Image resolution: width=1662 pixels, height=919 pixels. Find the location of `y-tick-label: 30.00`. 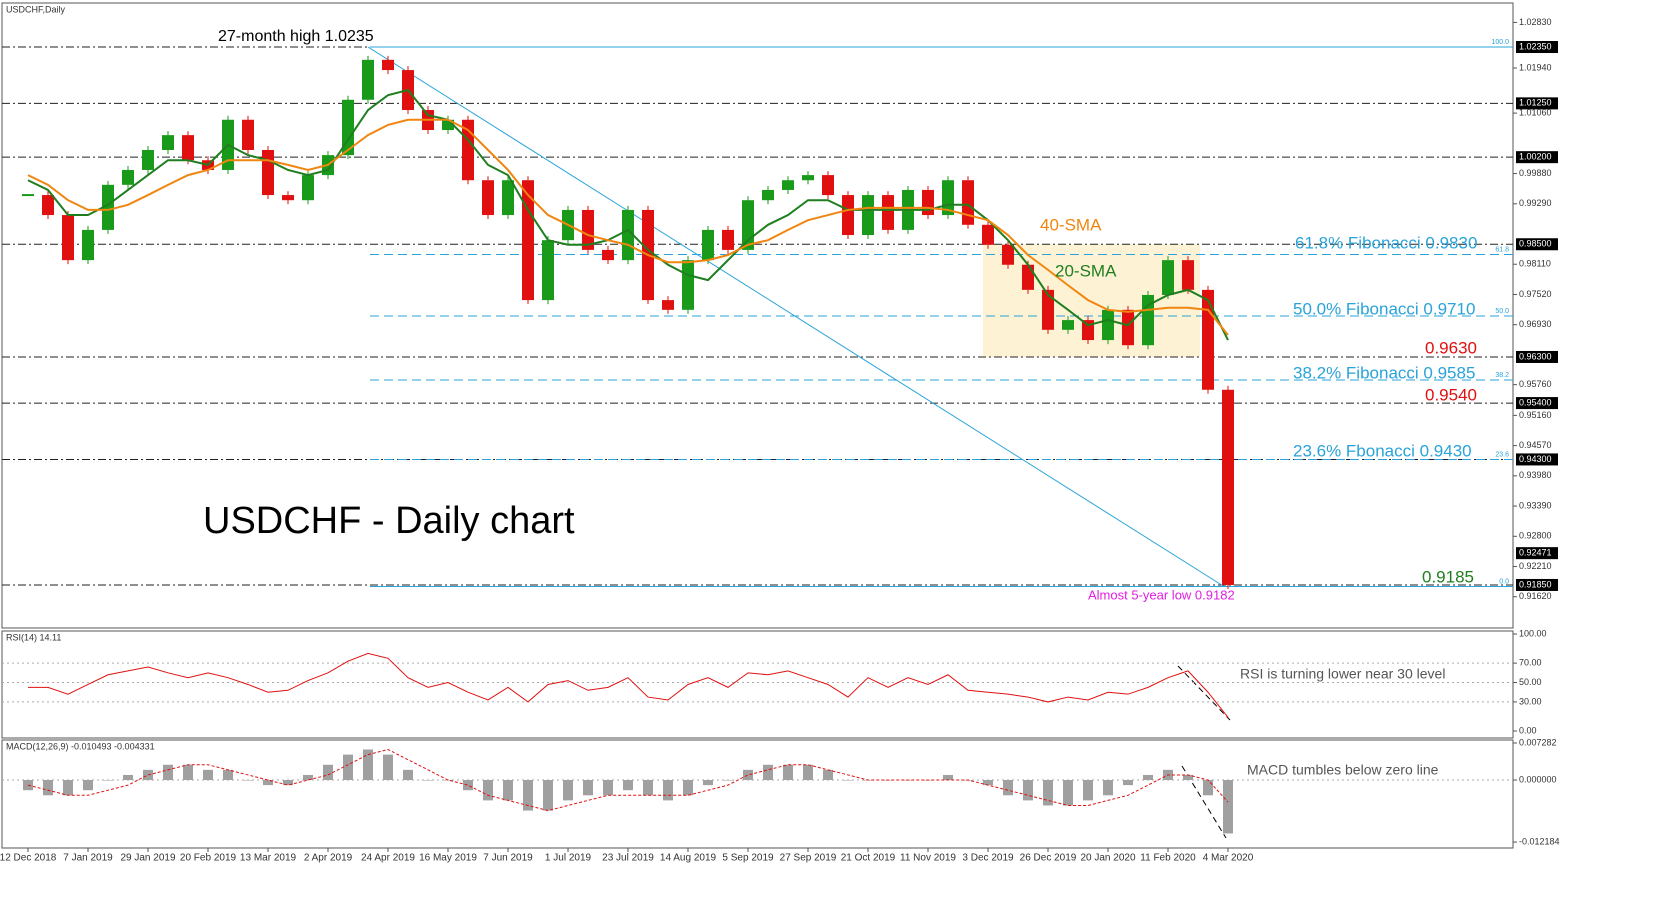

y-tick-label: 30.00 is located at coordinates (1530, 701).